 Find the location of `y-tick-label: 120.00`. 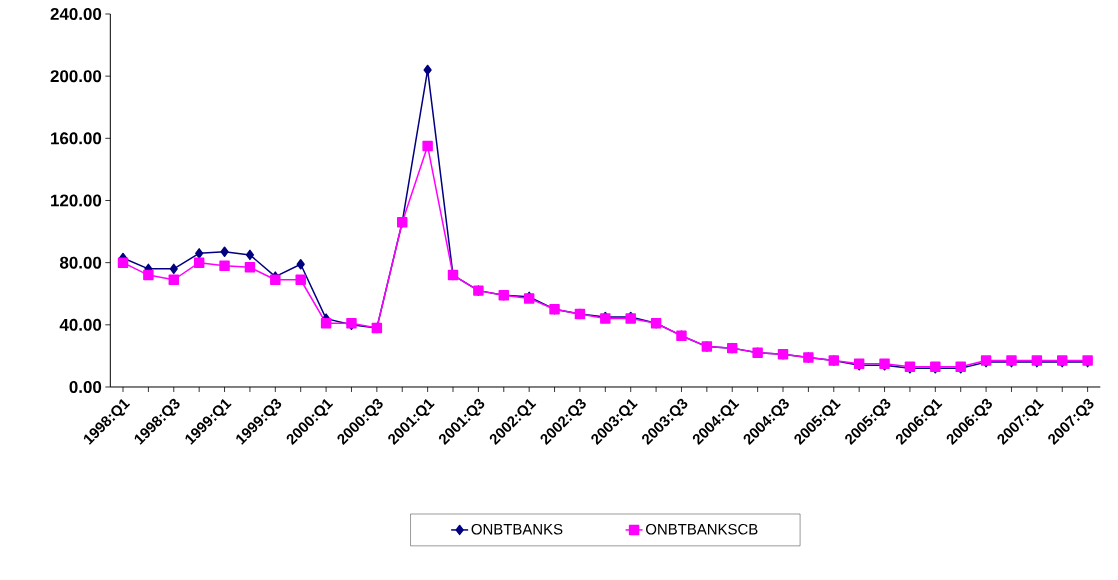

y-tick-label: 120.00 is located at coordinates (76, 200).